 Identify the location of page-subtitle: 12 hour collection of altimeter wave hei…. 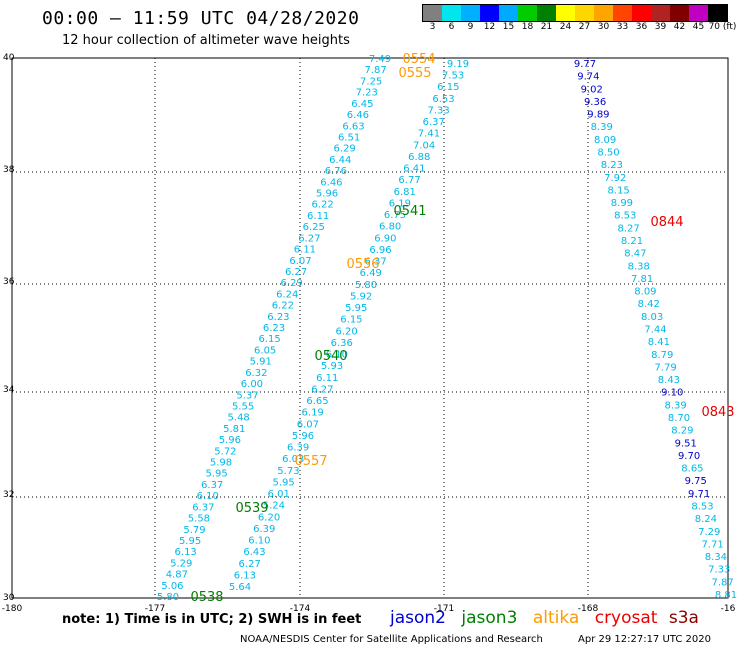
(206, 40).